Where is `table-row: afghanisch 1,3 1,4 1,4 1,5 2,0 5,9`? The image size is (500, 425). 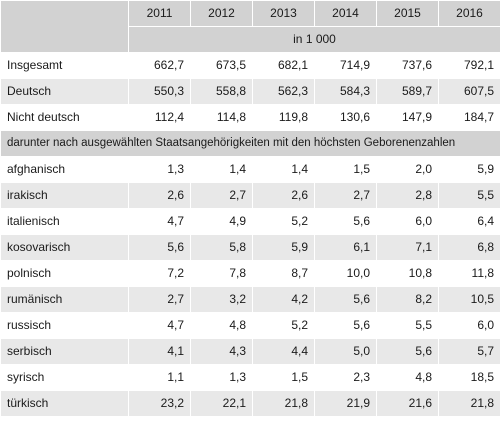 table-row: afghanisch 1,3 1,4 1,4 1,5 2,0 5,9 is located at coordinates (250, 169).